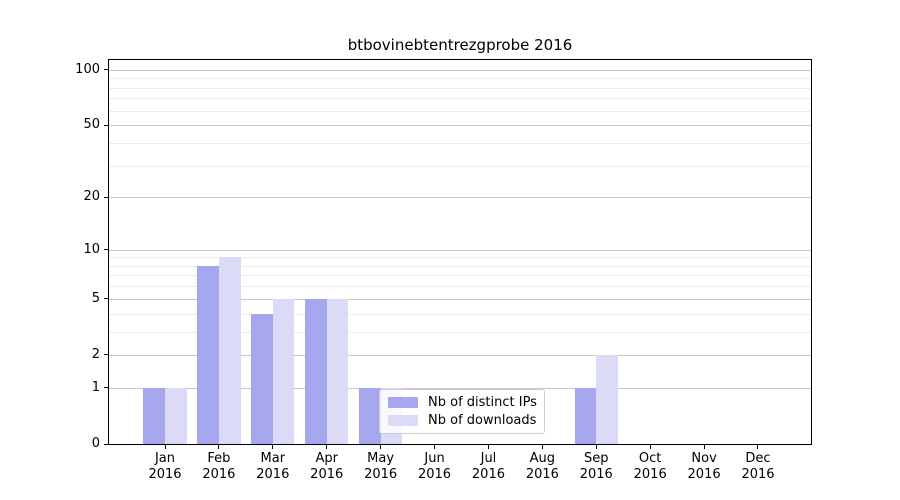 This screenshot has height=500, width=900. What do you see at coordinates (219, 466) in the screenshot?
I see `x-tick-label: Feb 2016` at bounding box center [219, 466].